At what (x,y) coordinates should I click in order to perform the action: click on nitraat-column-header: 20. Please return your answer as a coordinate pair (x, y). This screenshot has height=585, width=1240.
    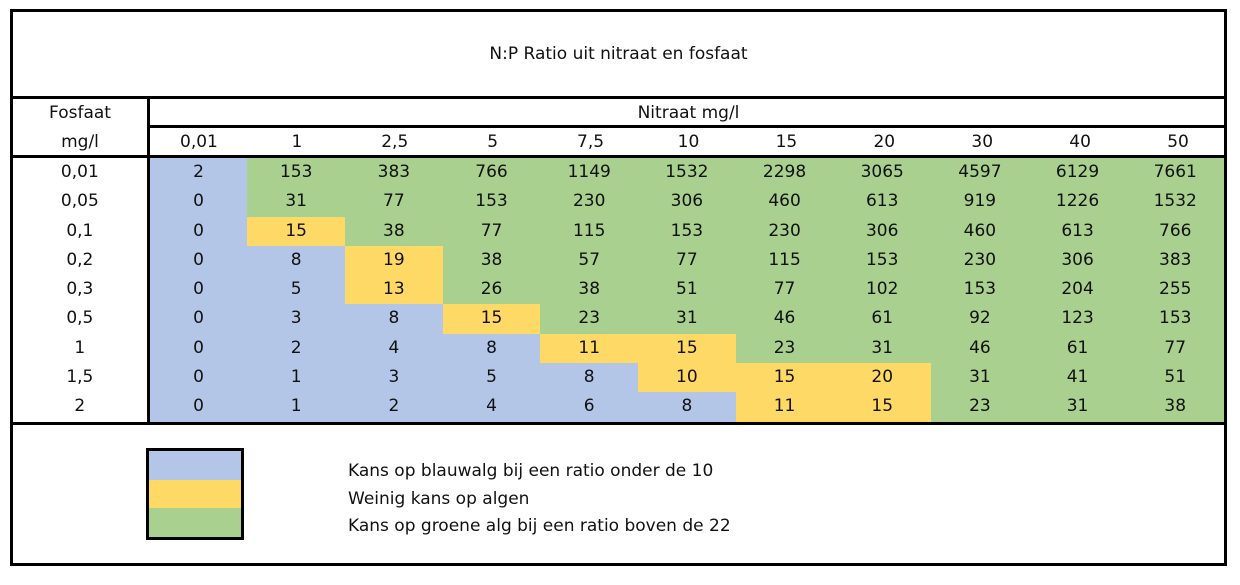
    Looking at the image, I should click on (884, 142).